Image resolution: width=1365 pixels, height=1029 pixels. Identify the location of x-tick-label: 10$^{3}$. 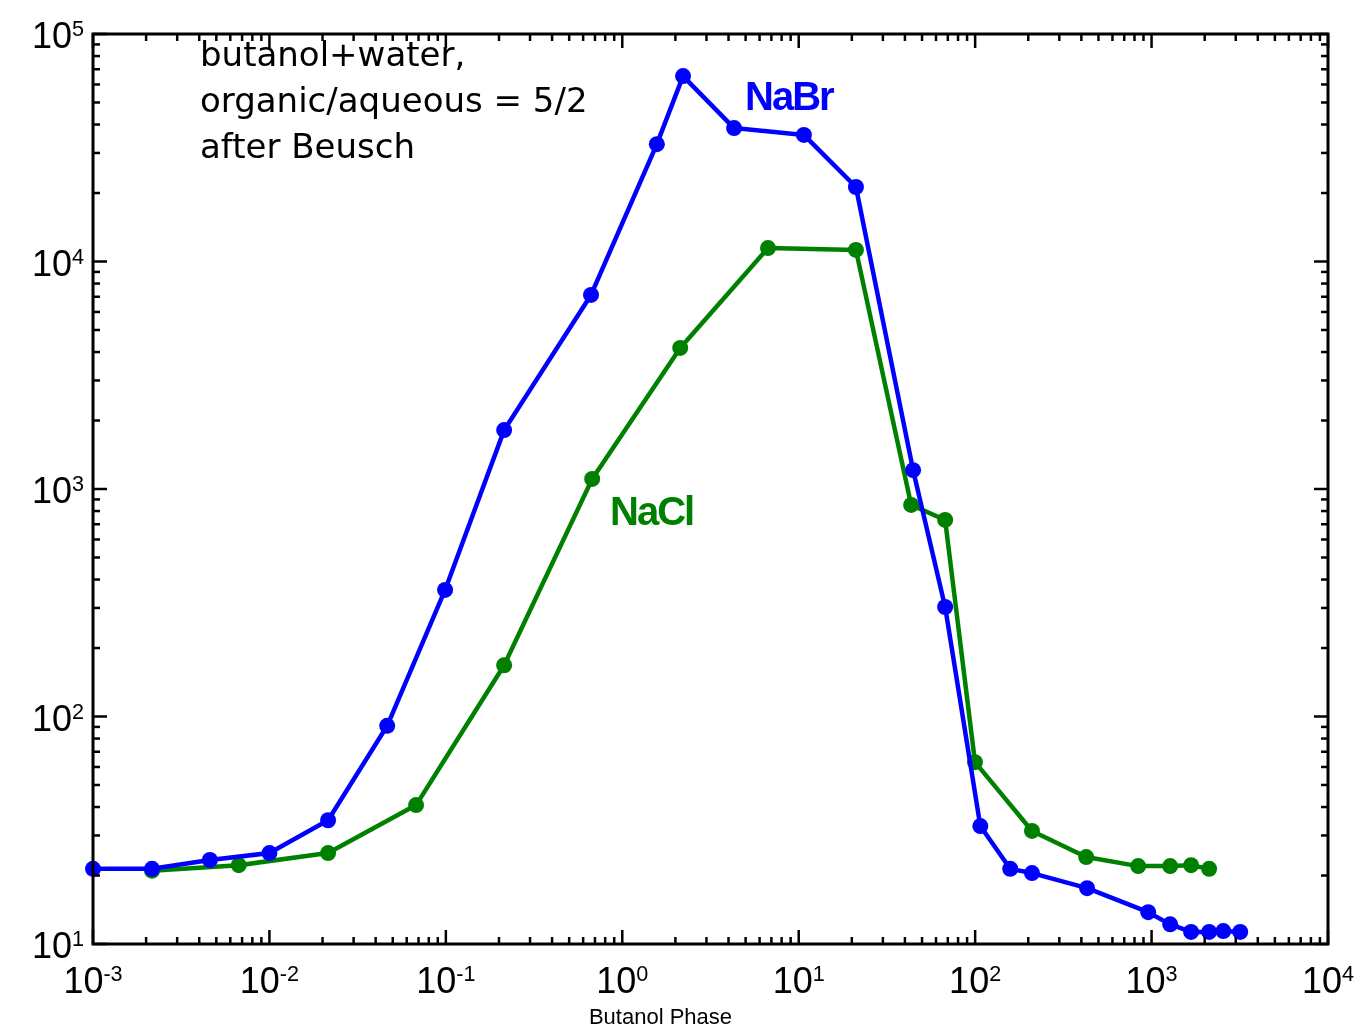
(1151, 980).